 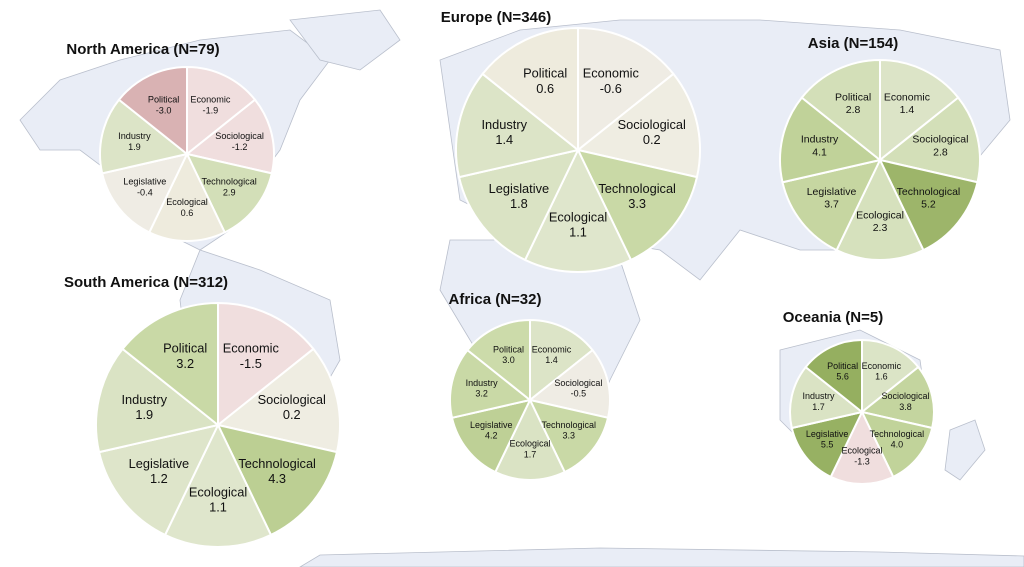 I want to click on slice-value: -0.5, so click(x=579, y=394).